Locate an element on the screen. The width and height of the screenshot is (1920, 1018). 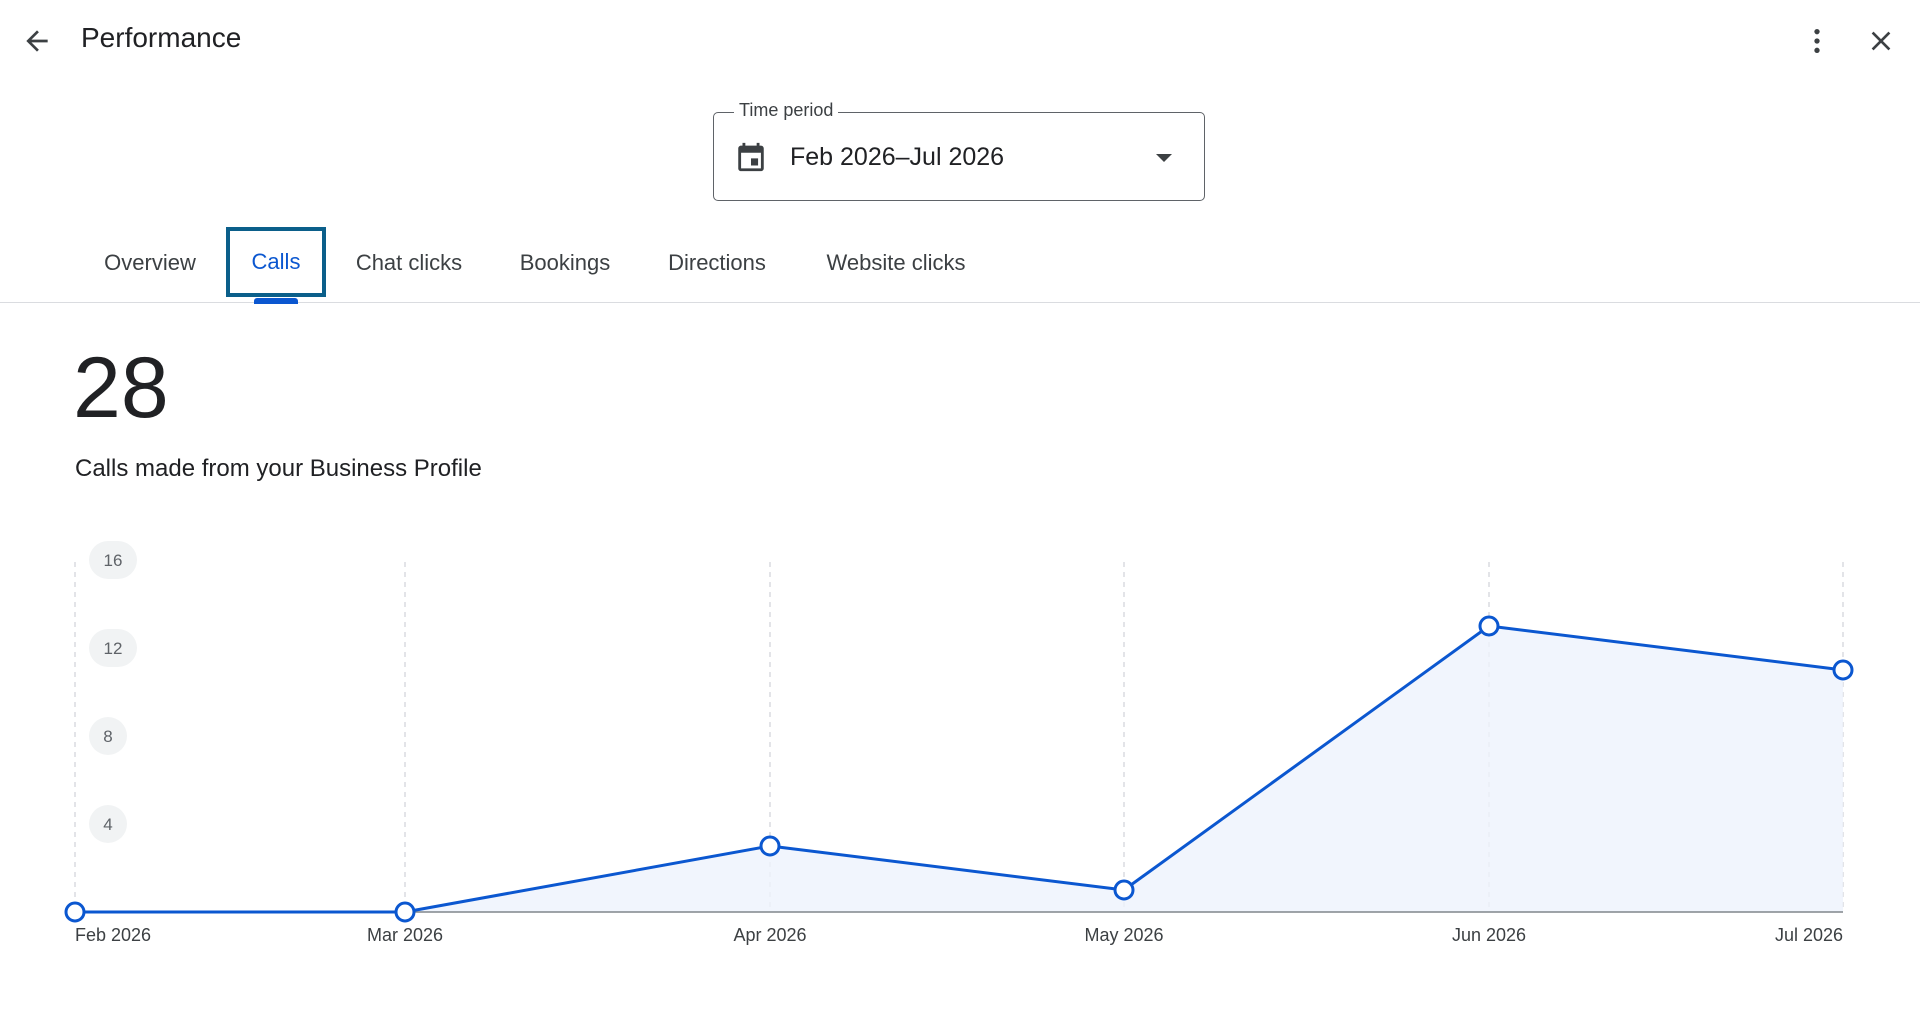
page-title: Performance is located at coordinates (161, 37).